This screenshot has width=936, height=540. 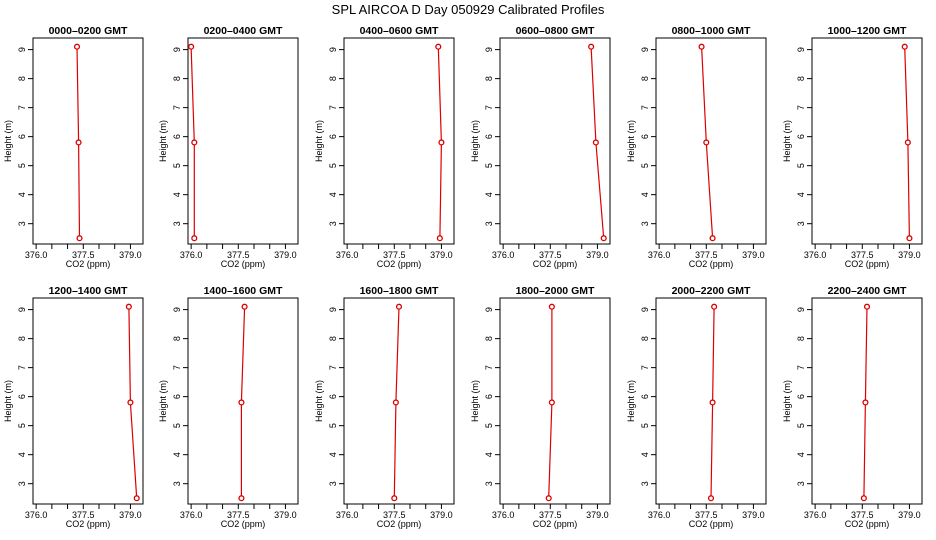 What do you see at coordinates (555, 291) in the screenshot?
I see `panel-title: 1800–2000 GMT` at bounding box center [555, 291].